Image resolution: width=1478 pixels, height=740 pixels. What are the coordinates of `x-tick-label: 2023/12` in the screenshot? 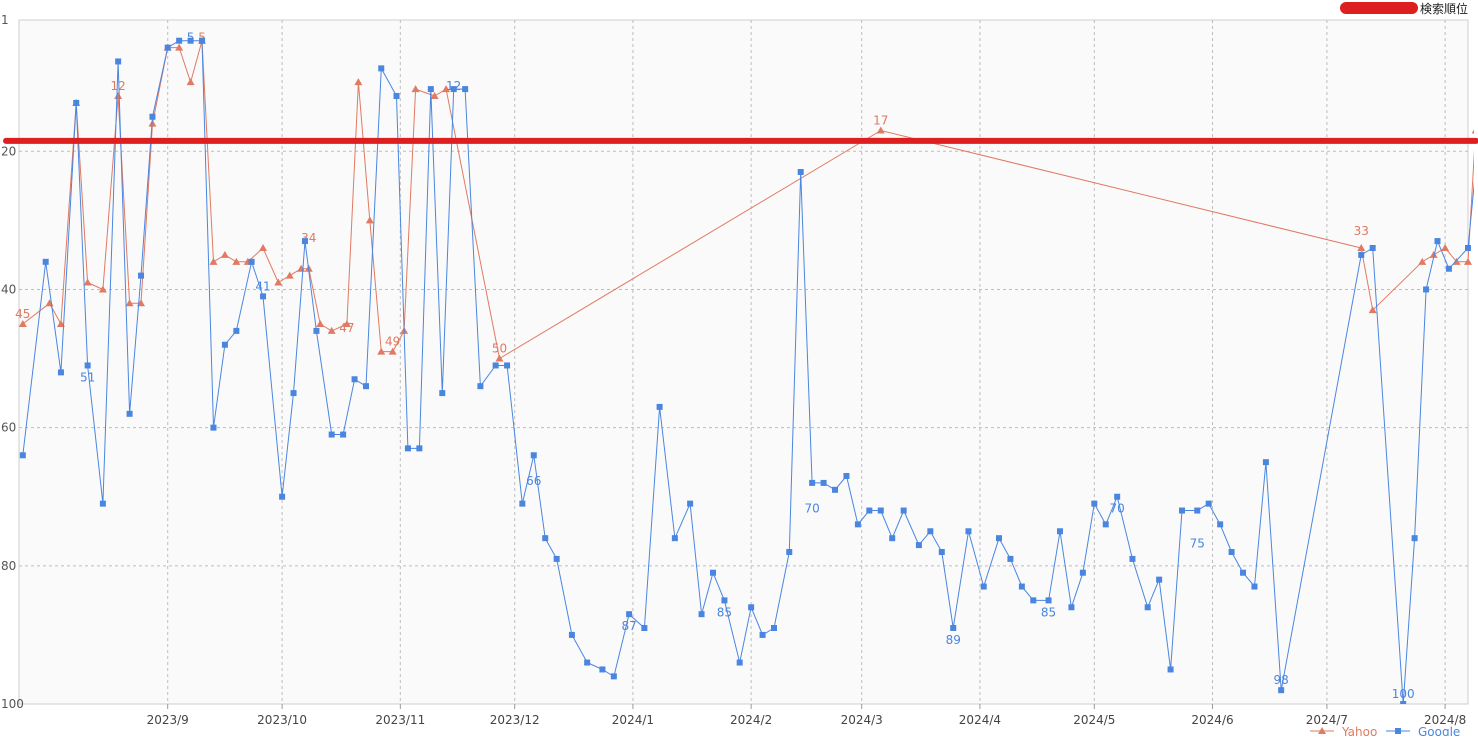 It's located at (515, 720).